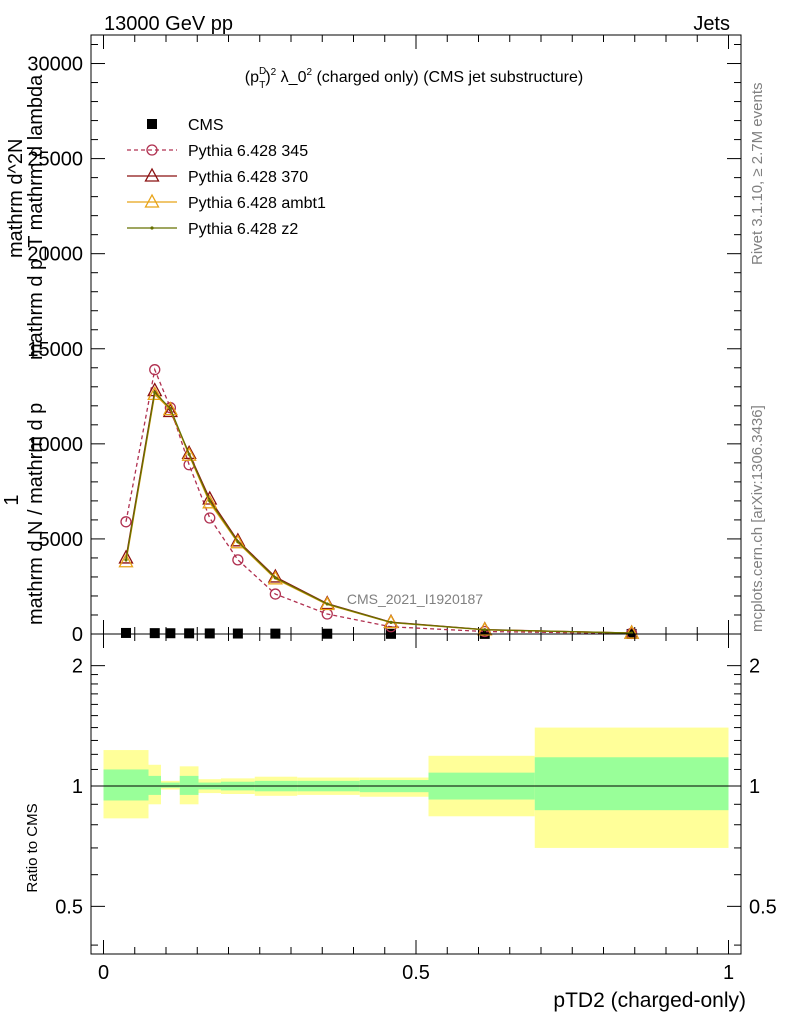  I want to click on legend-label: Pythia 6.428 ambt1, so click(257, 203).